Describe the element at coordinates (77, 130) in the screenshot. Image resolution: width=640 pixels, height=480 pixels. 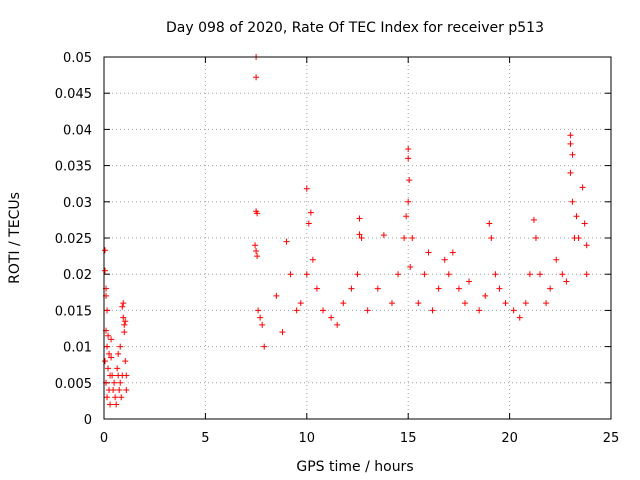
I see `y-tick-label: 0.04` at that location.